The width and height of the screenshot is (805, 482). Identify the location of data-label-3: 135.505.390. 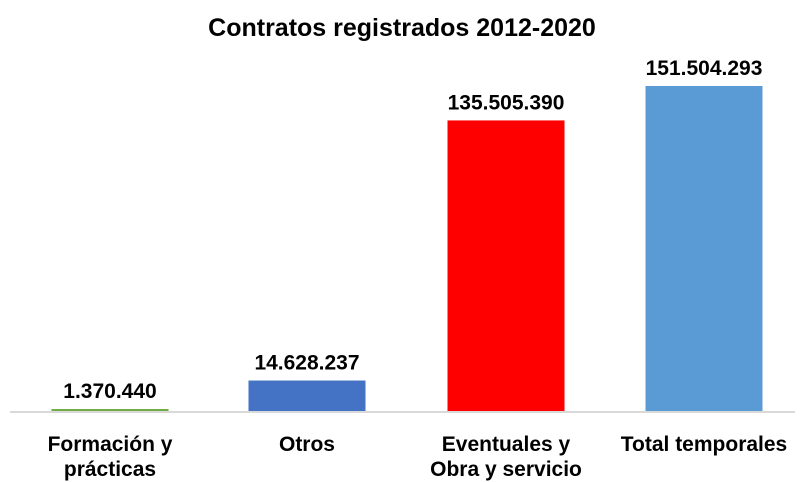
(506, 102).